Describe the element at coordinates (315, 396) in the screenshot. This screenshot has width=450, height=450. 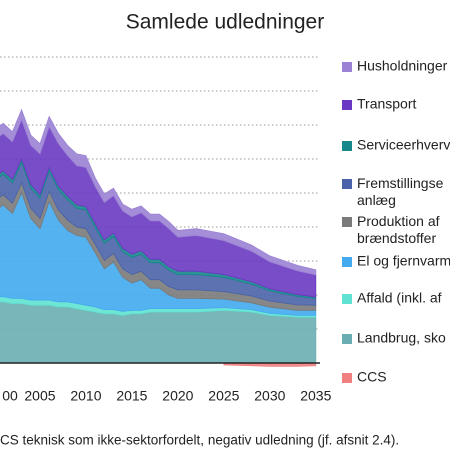
I see `x-tick-label: 2035` at that location.